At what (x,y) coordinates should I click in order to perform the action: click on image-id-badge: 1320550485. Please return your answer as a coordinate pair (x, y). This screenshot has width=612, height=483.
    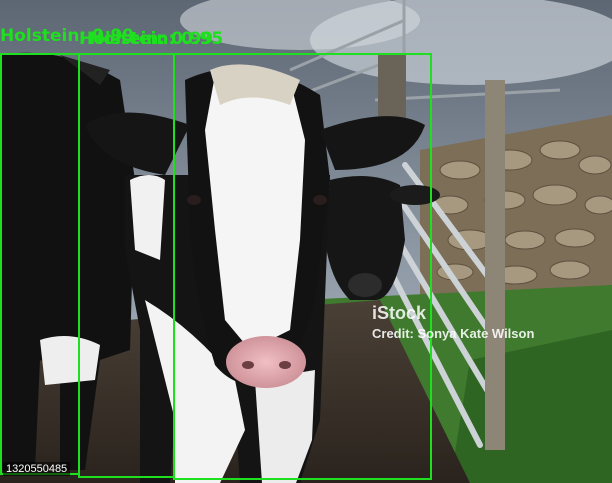
    Looking at the image, I should click on (37, 469).